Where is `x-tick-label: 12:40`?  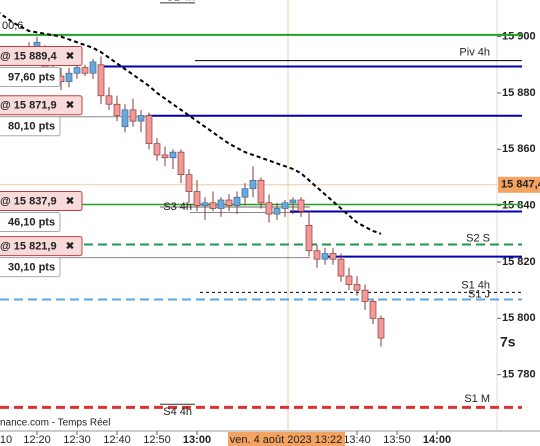
x-tick-label: 12:40 is located at coordinates (117, 440).